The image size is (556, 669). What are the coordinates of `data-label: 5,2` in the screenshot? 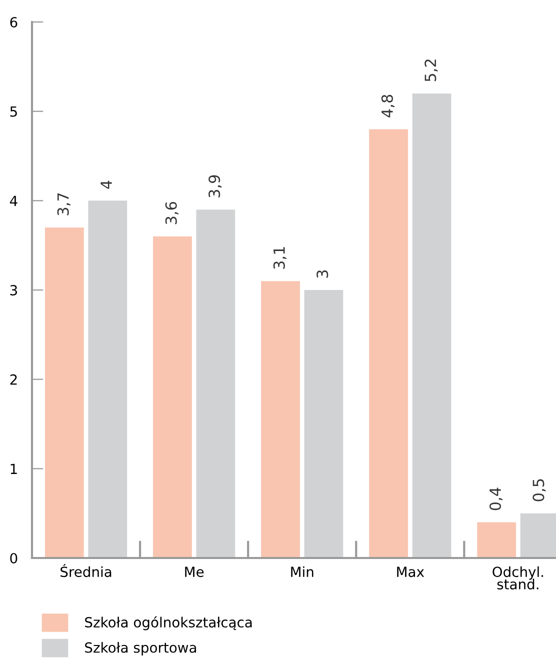 It's located at (431, 71).